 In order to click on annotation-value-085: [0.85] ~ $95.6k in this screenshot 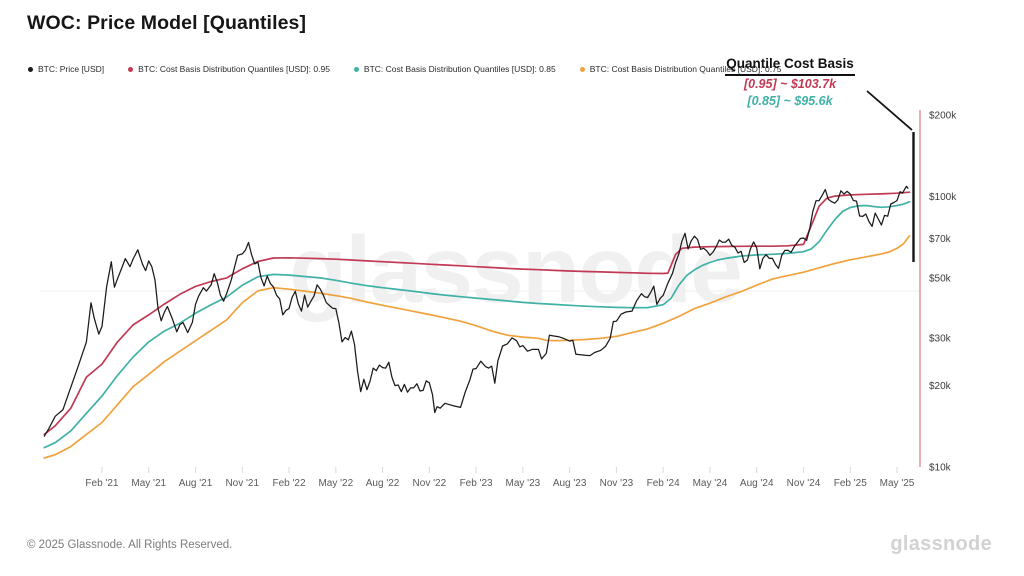, I will do `click(790, 100)`.